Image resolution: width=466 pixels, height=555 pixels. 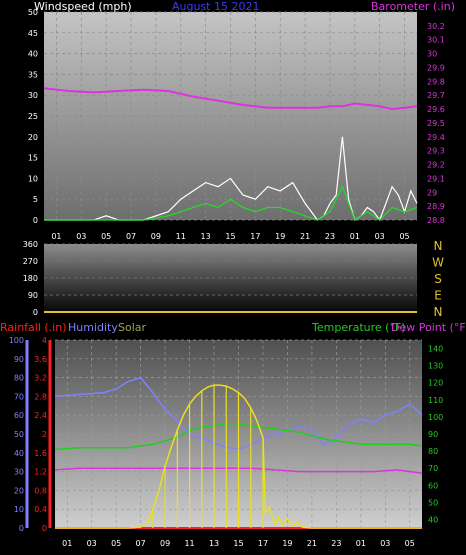 What do you see at coordinates (40, 378) in the screenshot?
I see `y-tick-label: 3.2` at bounding box center [40, 378].